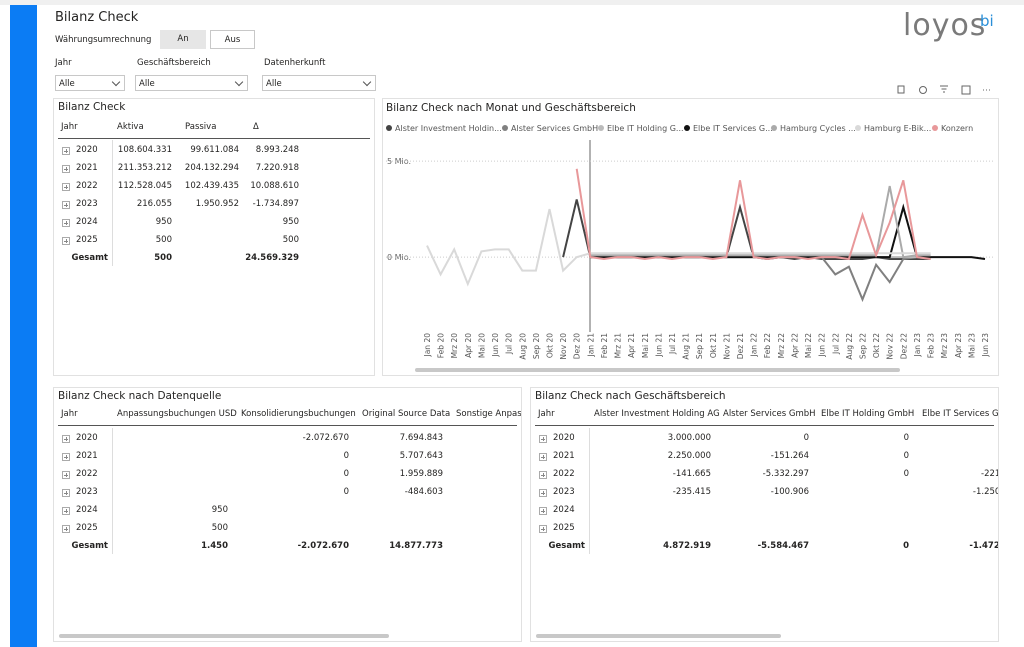  I want to click on table-cell: 5.707.643, so click(421, 456).